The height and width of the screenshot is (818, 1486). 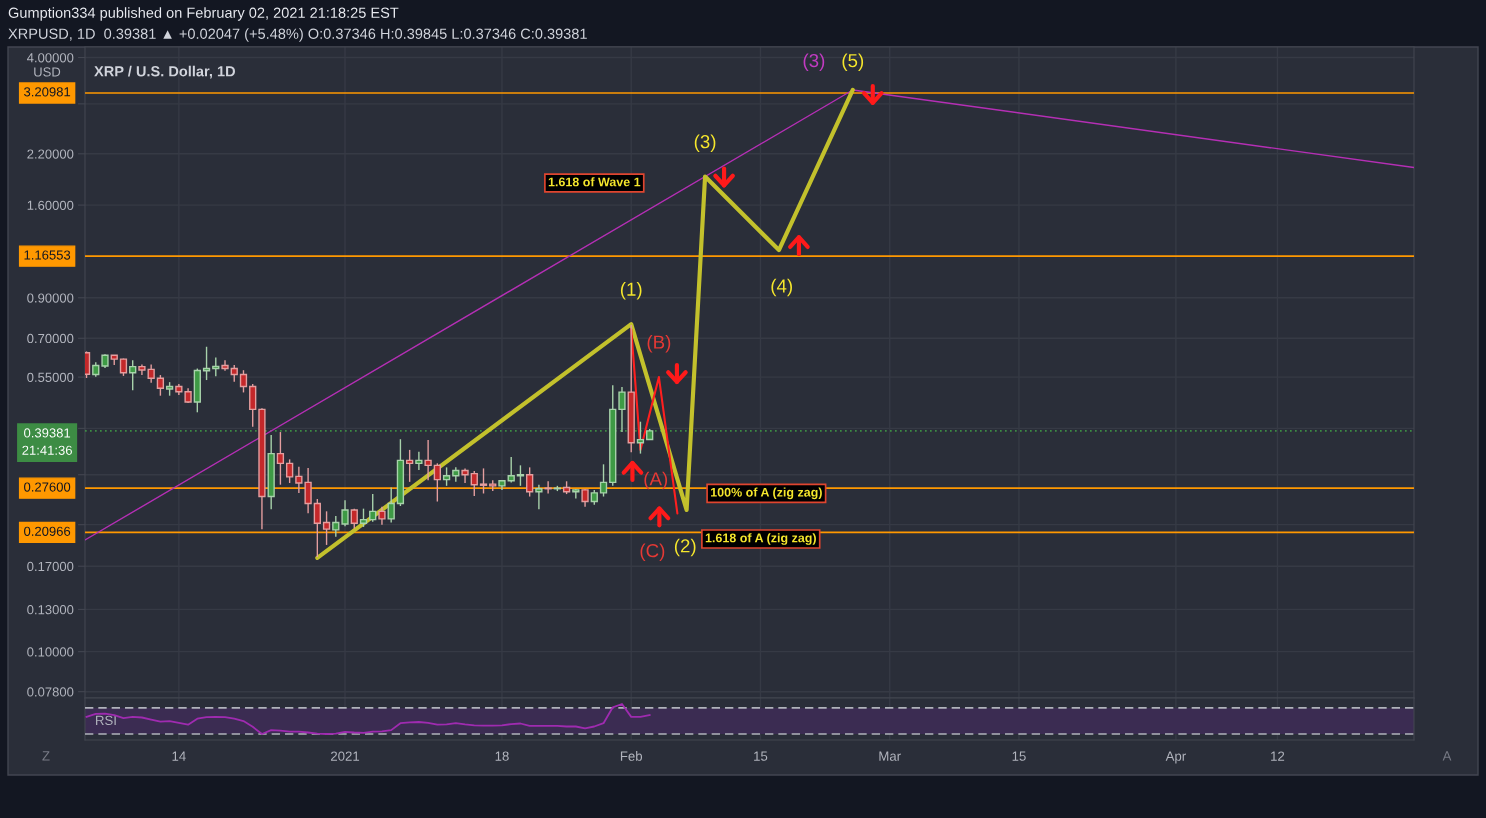 What do you see at coordinates (853, 62) in the screenshot?
I see `annotation: (5)` at bounding box center [853, 62].